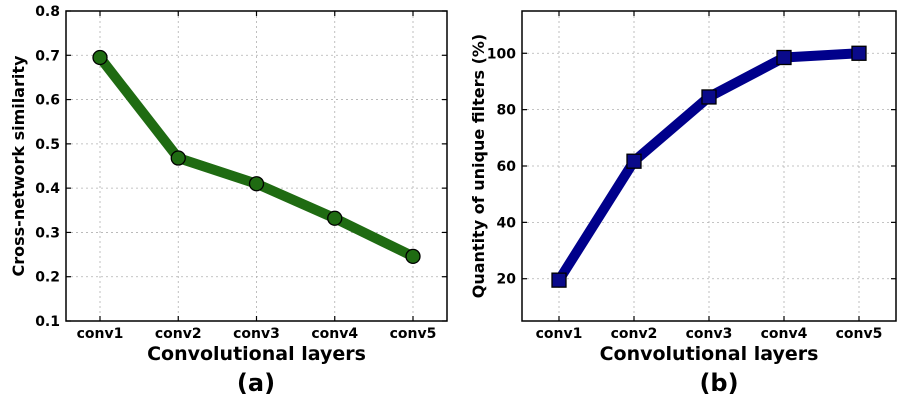  I want to click on chart-2-xlabel: Convolutional layers, so click(709, 354).